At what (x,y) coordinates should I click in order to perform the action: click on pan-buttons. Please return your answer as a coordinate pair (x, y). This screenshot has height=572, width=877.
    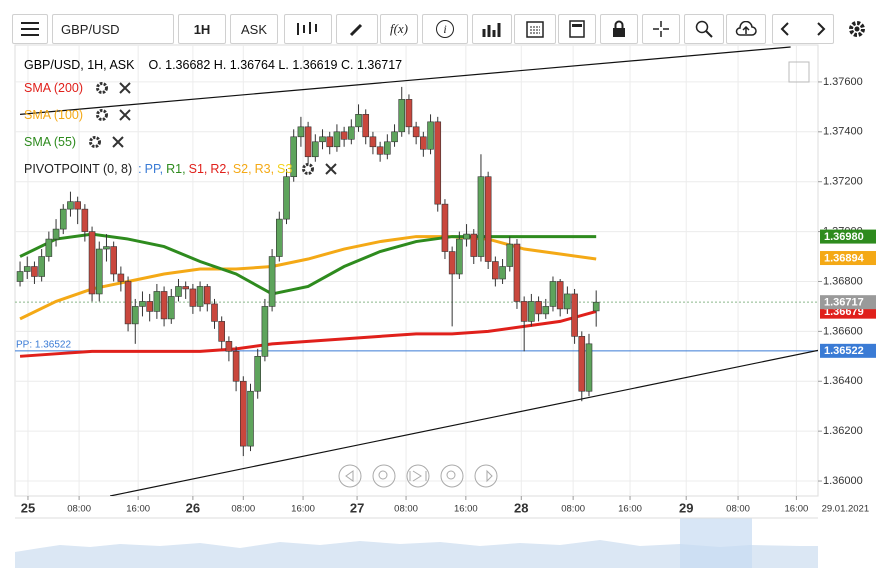
    Looking at the image, I should click on (803, 29).